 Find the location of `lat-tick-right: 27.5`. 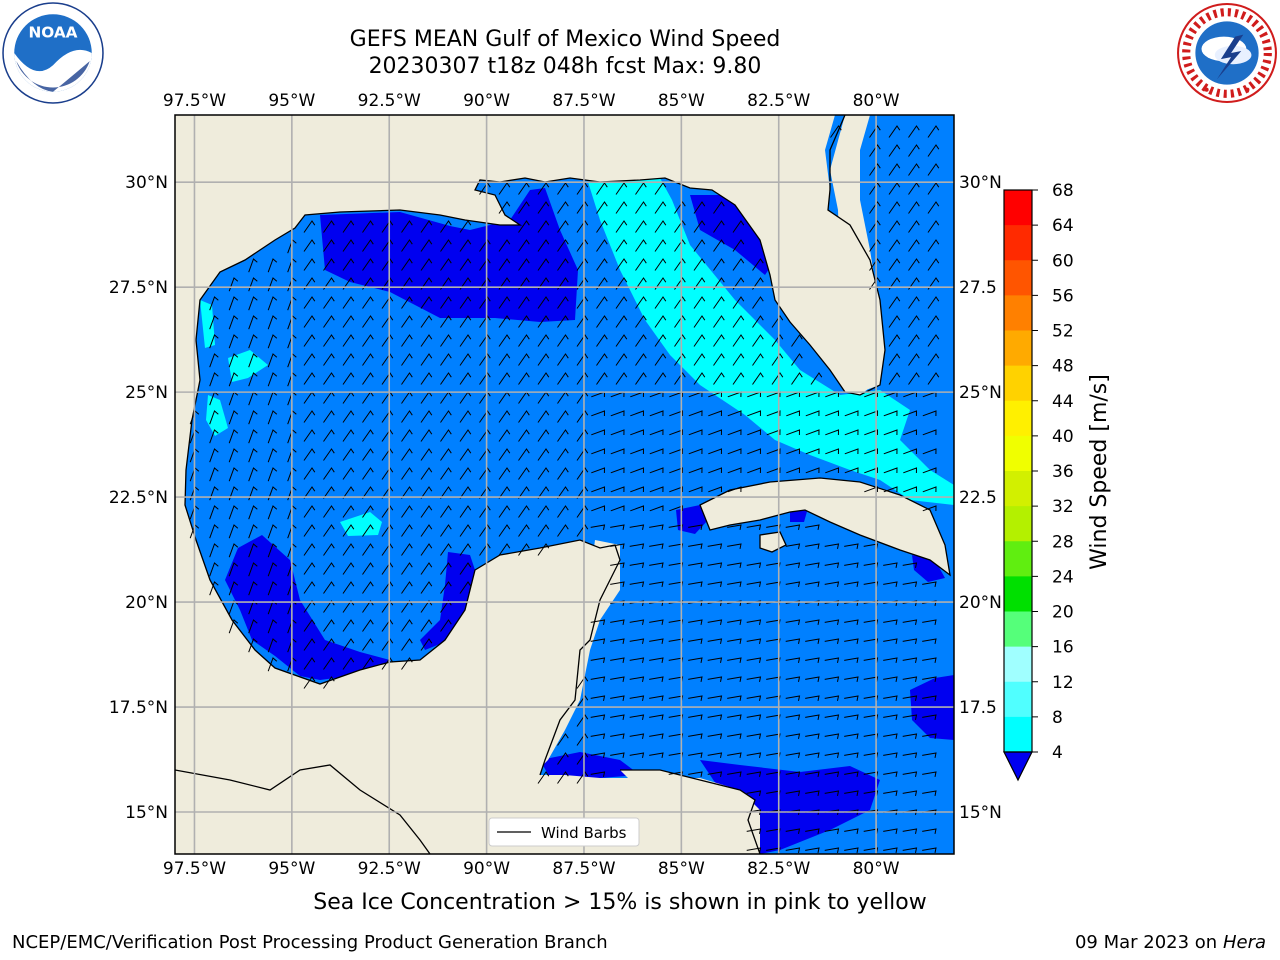

lat-tick-right: 27.5 is located at coordinates (978, 288).